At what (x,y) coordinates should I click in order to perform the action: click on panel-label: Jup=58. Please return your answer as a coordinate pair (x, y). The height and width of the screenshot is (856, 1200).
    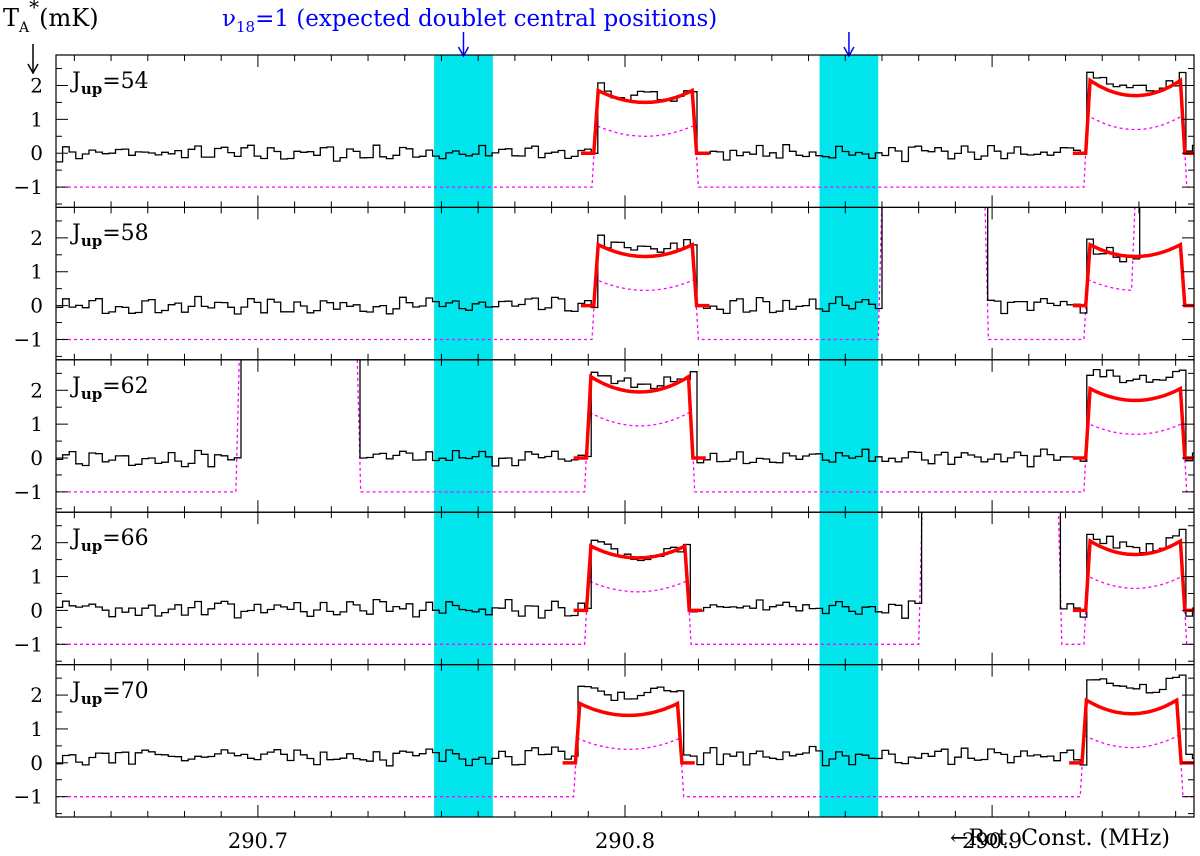
    Looking at the image, I should click on (110, 235).